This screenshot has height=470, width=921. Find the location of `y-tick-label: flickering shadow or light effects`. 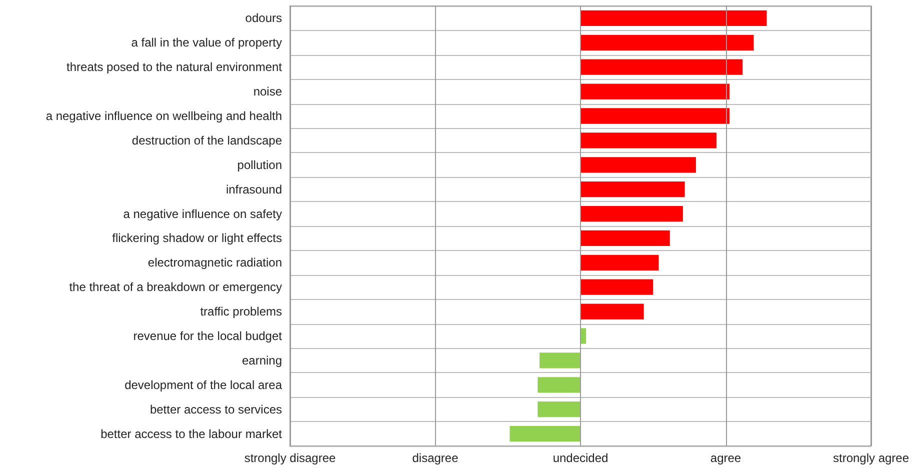

y-tick-label: flickering shadow or light effects is located at coordinates (197, 238).